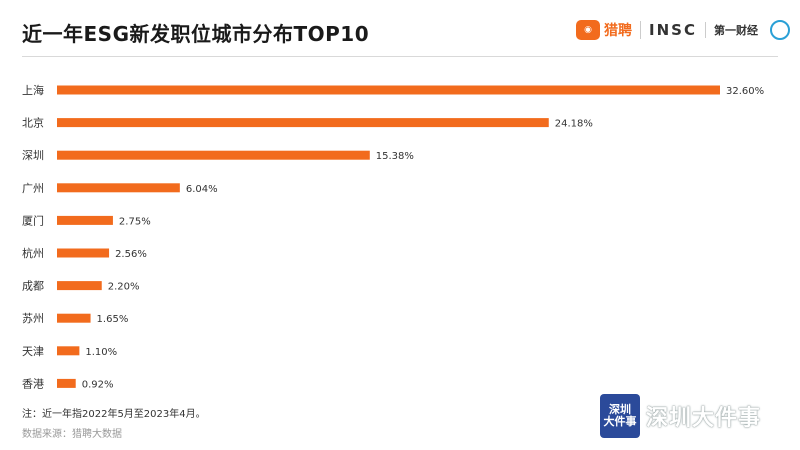 This screenshot has height=450, width=800. I want to click on insc-logo: INSC, so click(668, 30).